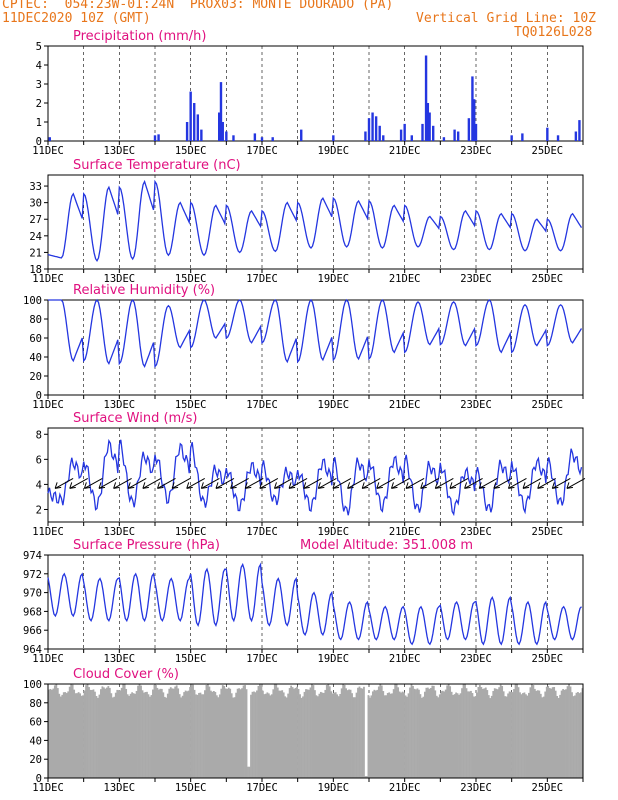 The height and width of the screenshot is (800, 618). I want to click on y-tick-label: 20, so click(35, 377).